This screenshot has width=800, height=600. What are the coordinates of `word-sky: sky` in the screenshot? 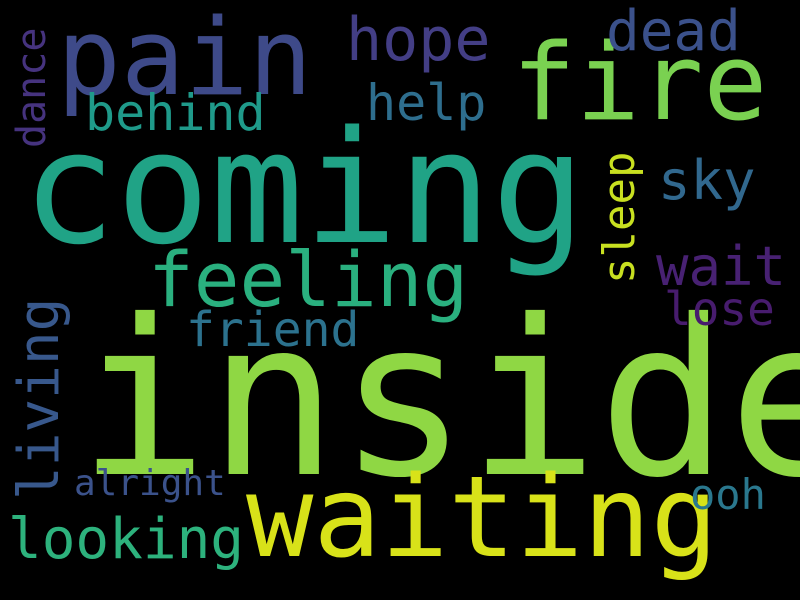 It's located at (707, 180).